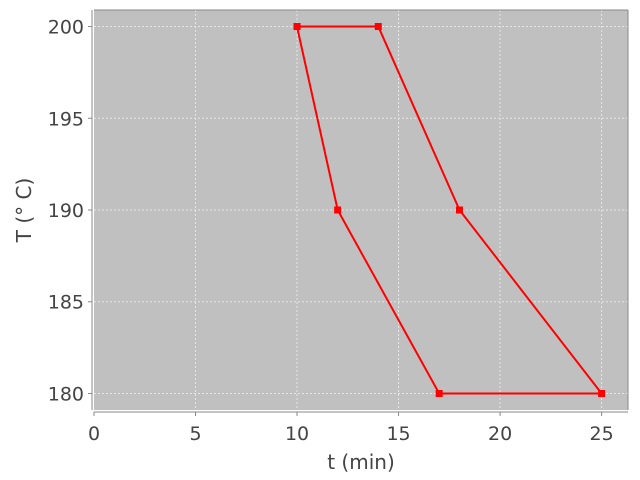 Image resolution: width=640 pixels, height=480 pixels. I want to click on x-tick-label: 25, so click(602, 434).